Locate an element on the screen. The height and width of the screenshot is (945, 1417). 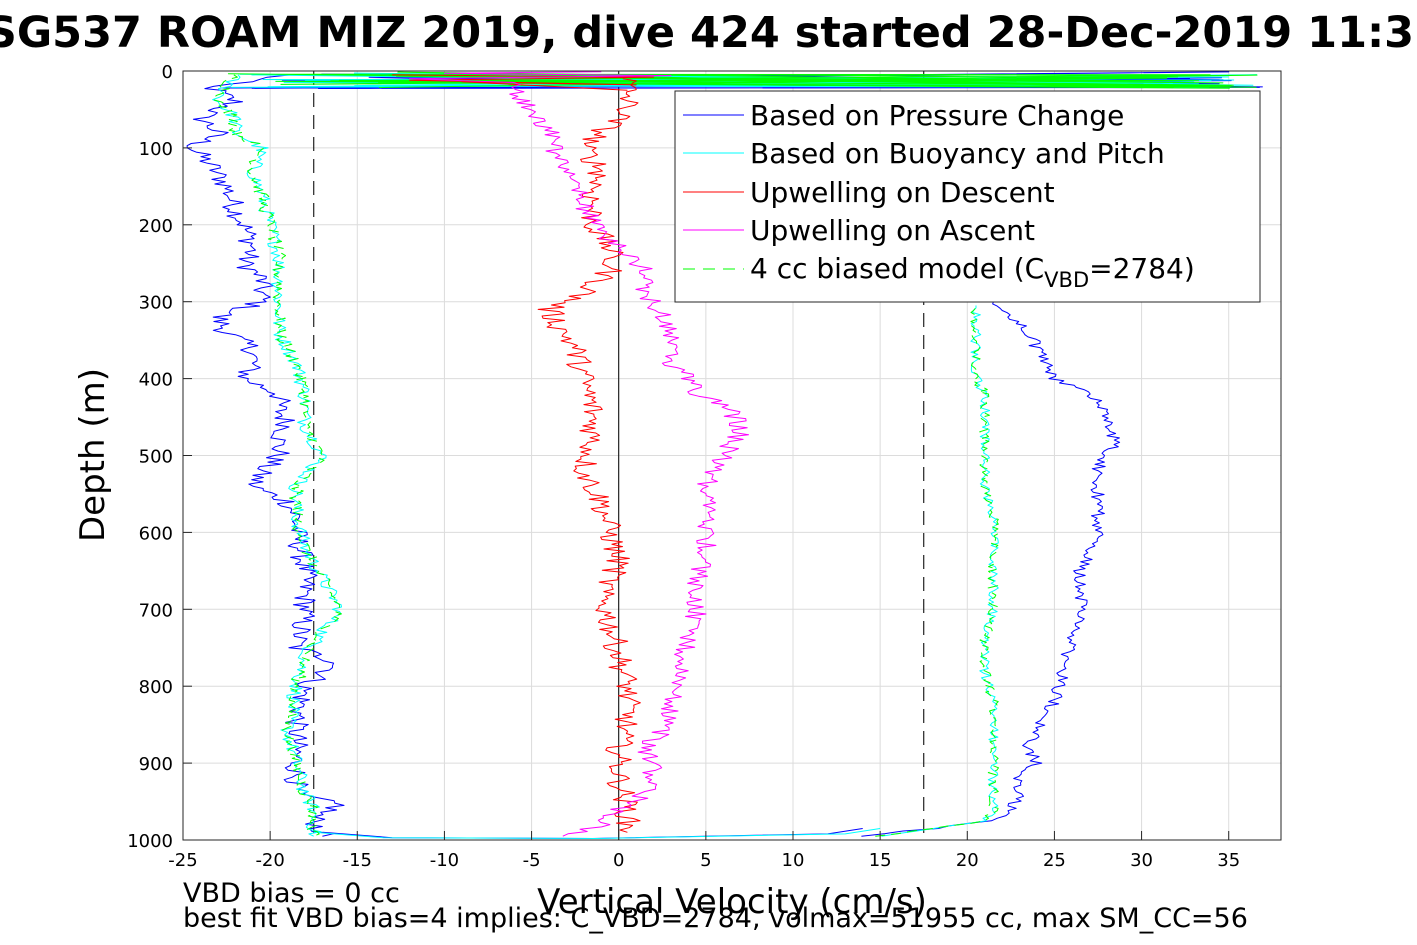
x-tick-label: -15 is located at coordinates (357, 860).